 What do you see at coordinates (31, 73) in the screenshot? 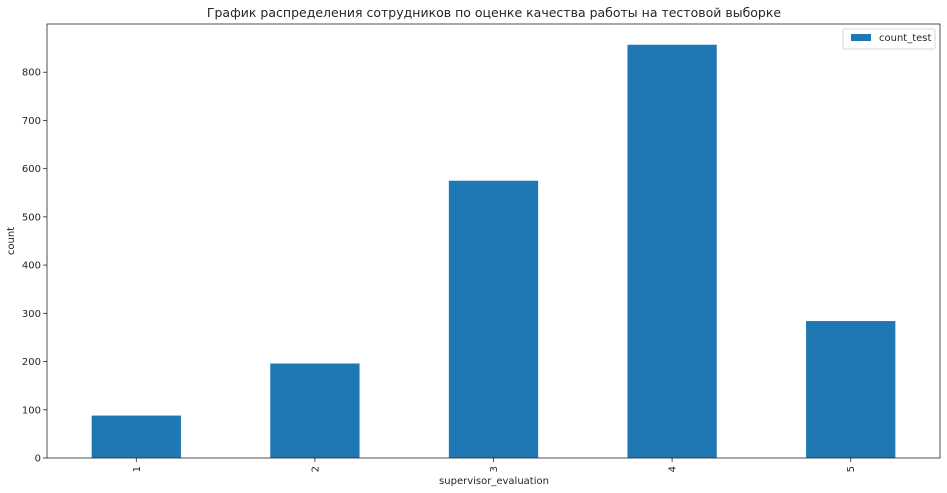
I see `y-tick-label: 800` at bounding box center [31, 73].